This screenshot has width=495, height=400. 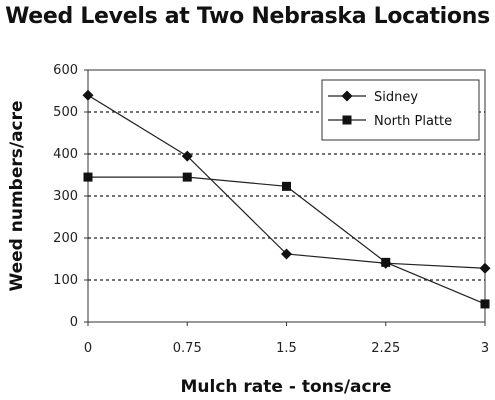 What do you see at coordinates (286, 348) in the screenshot?
I see `x-tick-label-2: 1.5` at bounding box center [286, 348].